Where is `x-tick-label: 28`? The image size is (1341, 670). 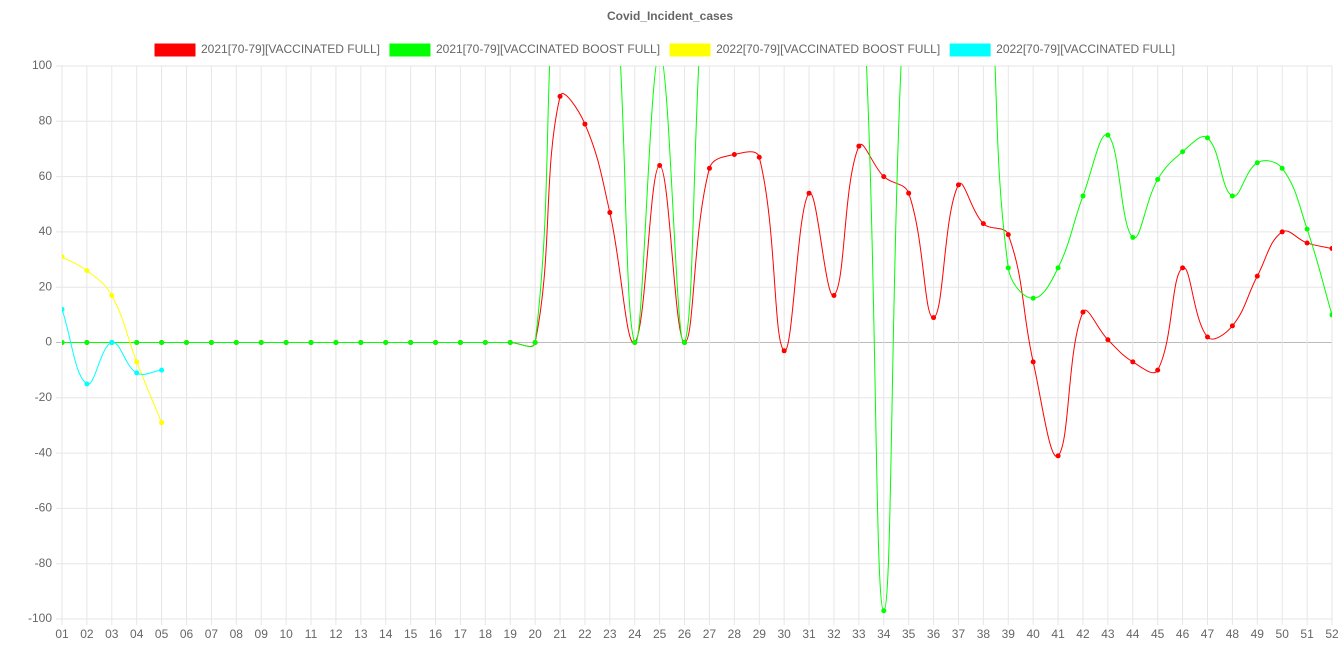
x-tick-label: 28 is located at coordinates (735, 634).